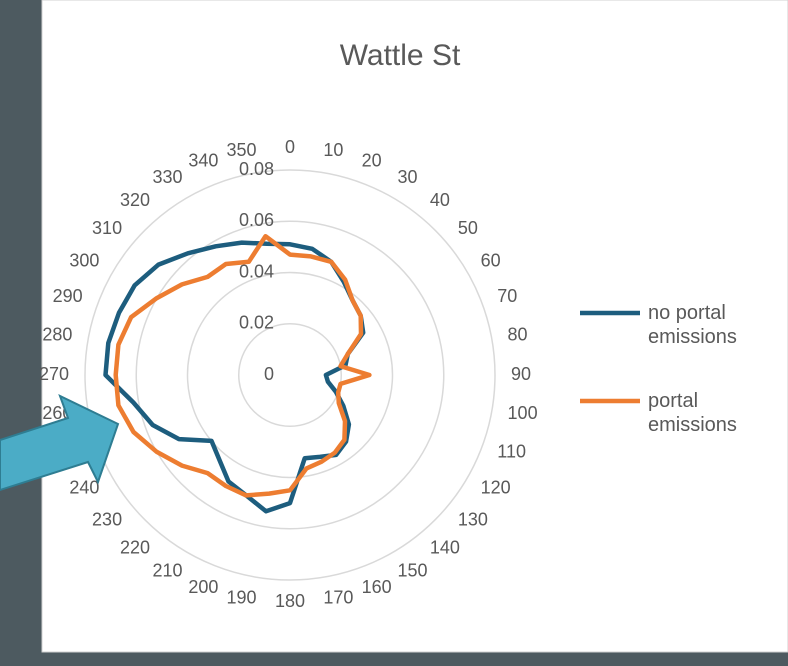  I want to click on r-tick-label: 0.06, so click(256, 220).